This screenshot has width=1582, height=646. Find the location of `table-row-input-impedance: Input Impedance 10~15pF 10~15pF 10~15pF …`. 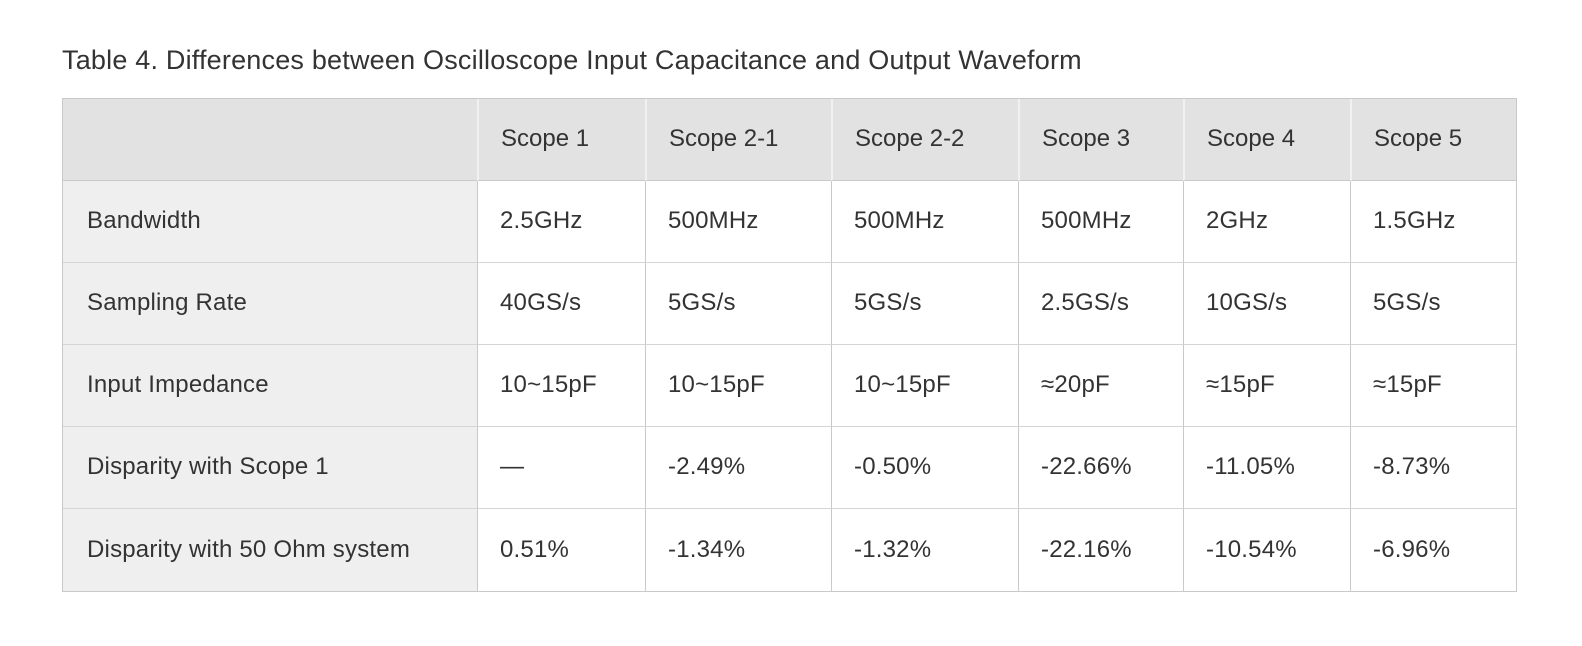

table-row-input-impedance: Input Impedance 10~15pF 10~15pF 10~15pF … is located at coordinates (789, 385).